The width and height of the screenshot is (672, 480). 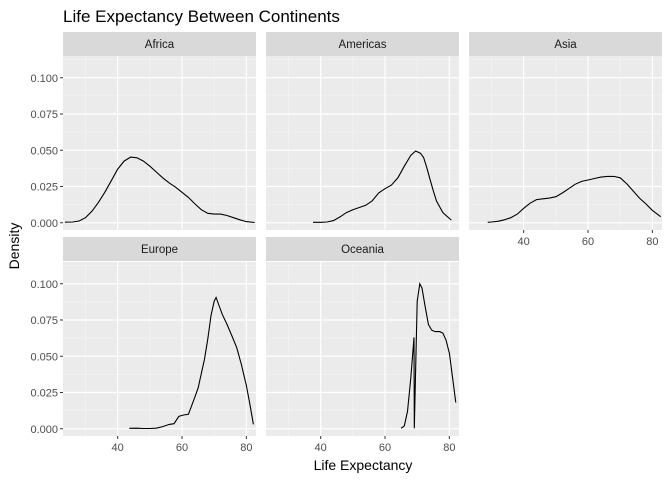 I want to click on facet-strip-label: Europe, so click(x=159, y=250).